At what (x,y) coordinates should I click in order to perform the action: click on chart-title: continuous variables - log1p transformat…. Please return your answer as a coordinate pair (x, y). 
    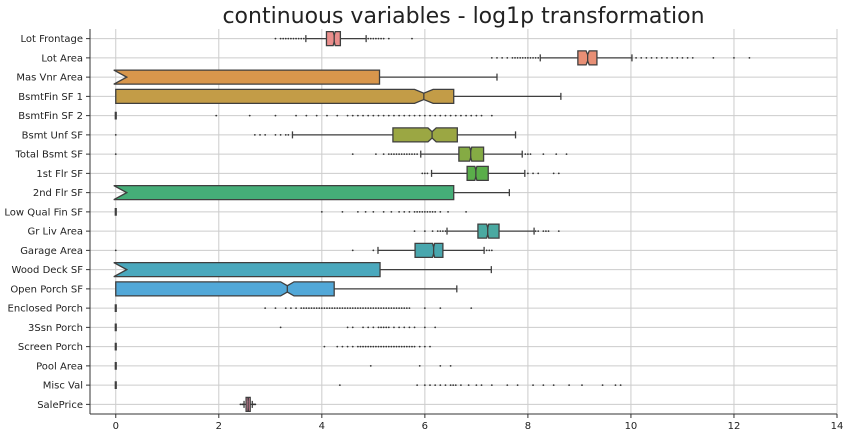
    Looking at the image, I should click on (463, 16).